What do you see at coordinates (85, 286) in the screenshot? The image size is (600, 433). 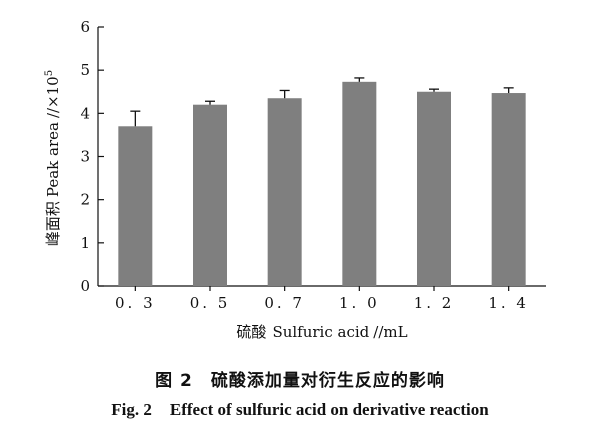 I see `y-tick-label-0: 0` at bounding box center [85, 286].